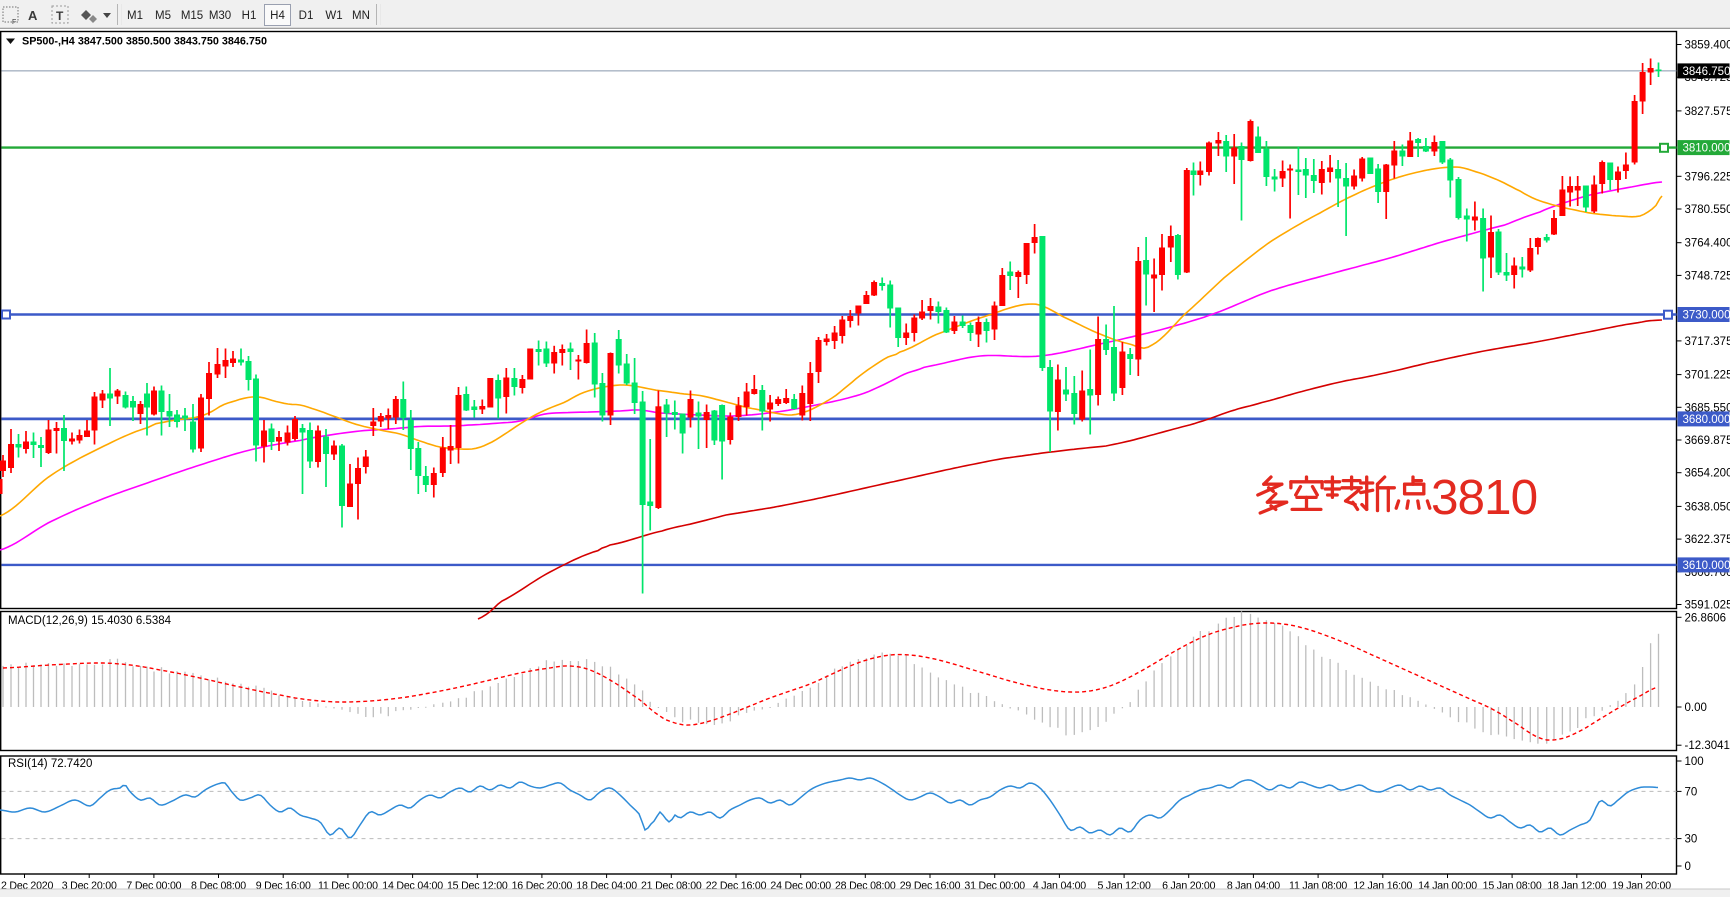  I want to click on svg-text: 3622.375, so click(1707, 540).